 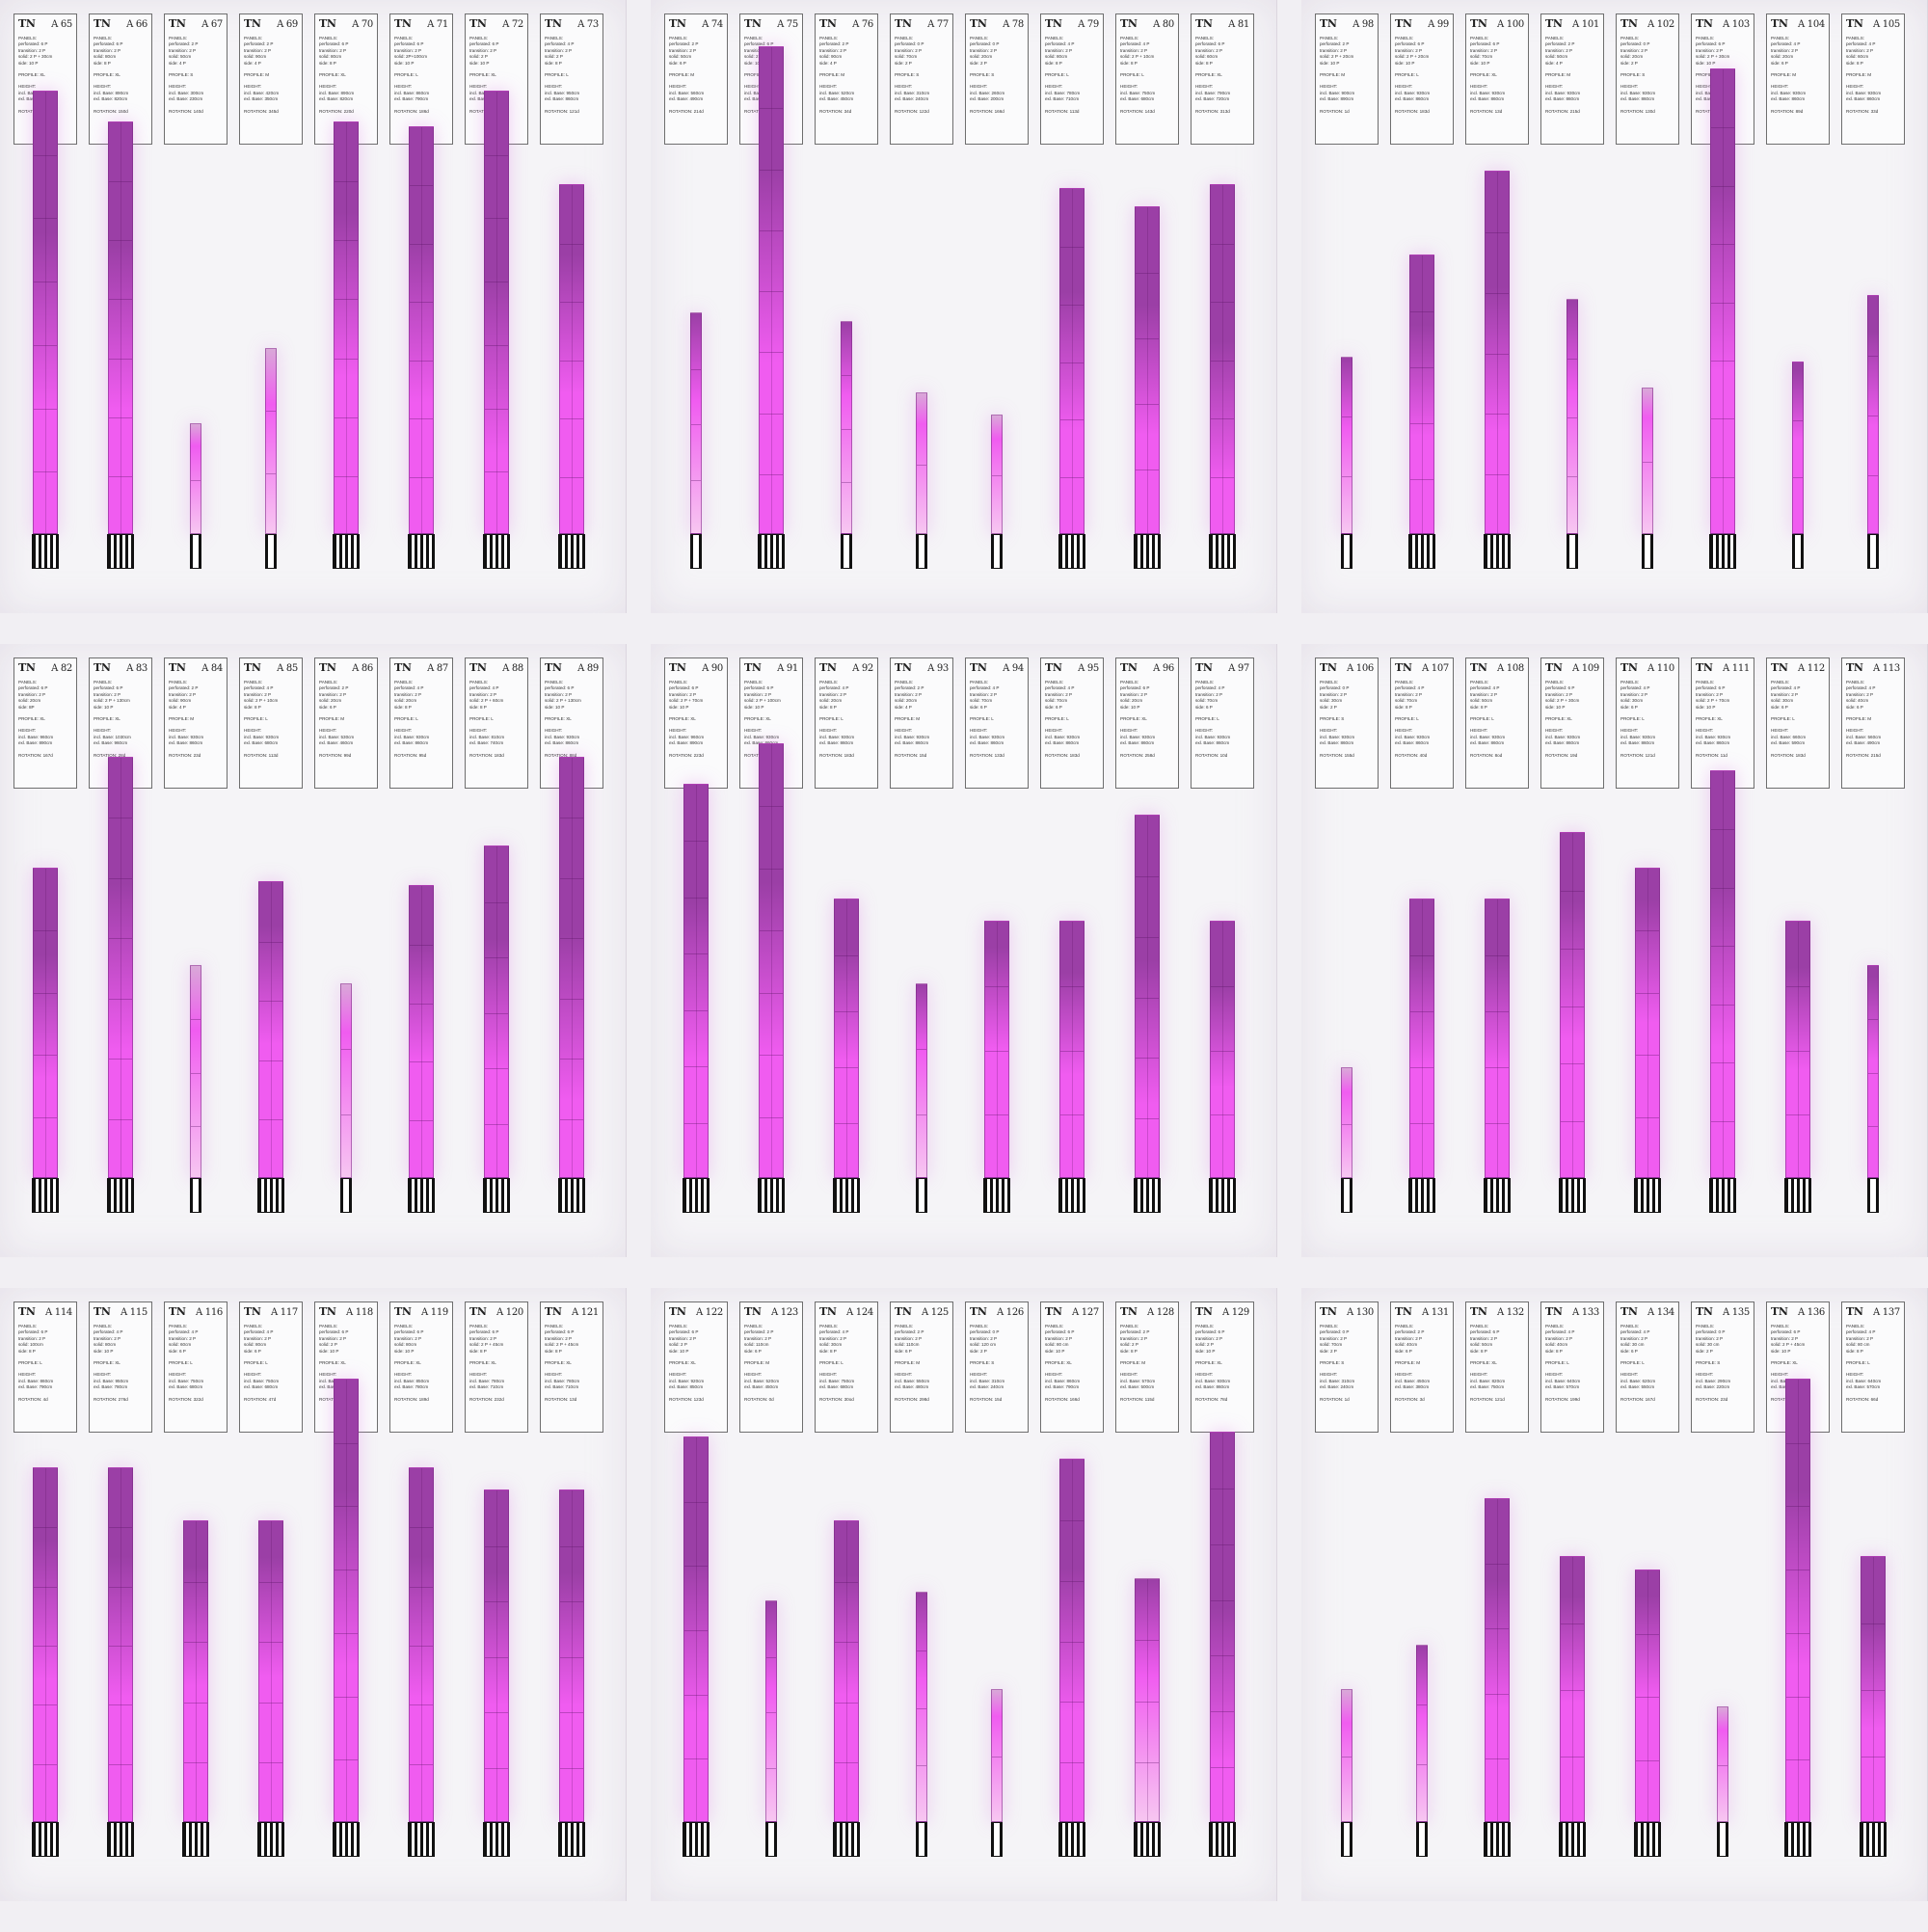 I want to click on card-title: TN A 135, so click(x=1723, y=1312).